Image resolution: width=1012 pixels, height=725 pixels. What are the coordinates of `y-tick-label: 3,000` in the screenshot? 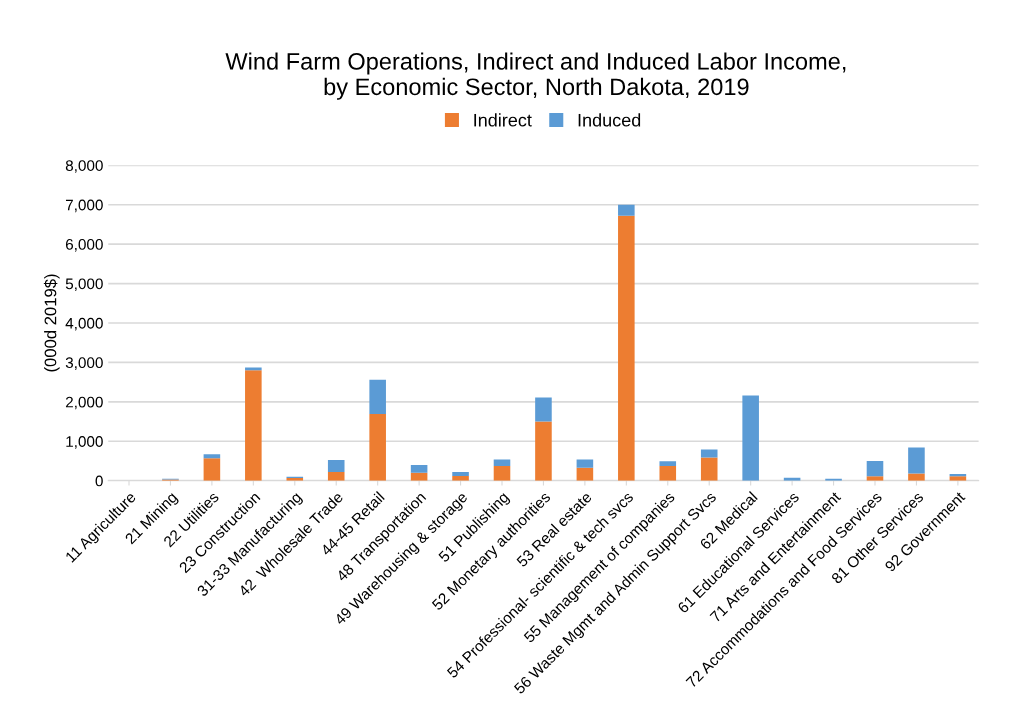 It's located at (84, 363).